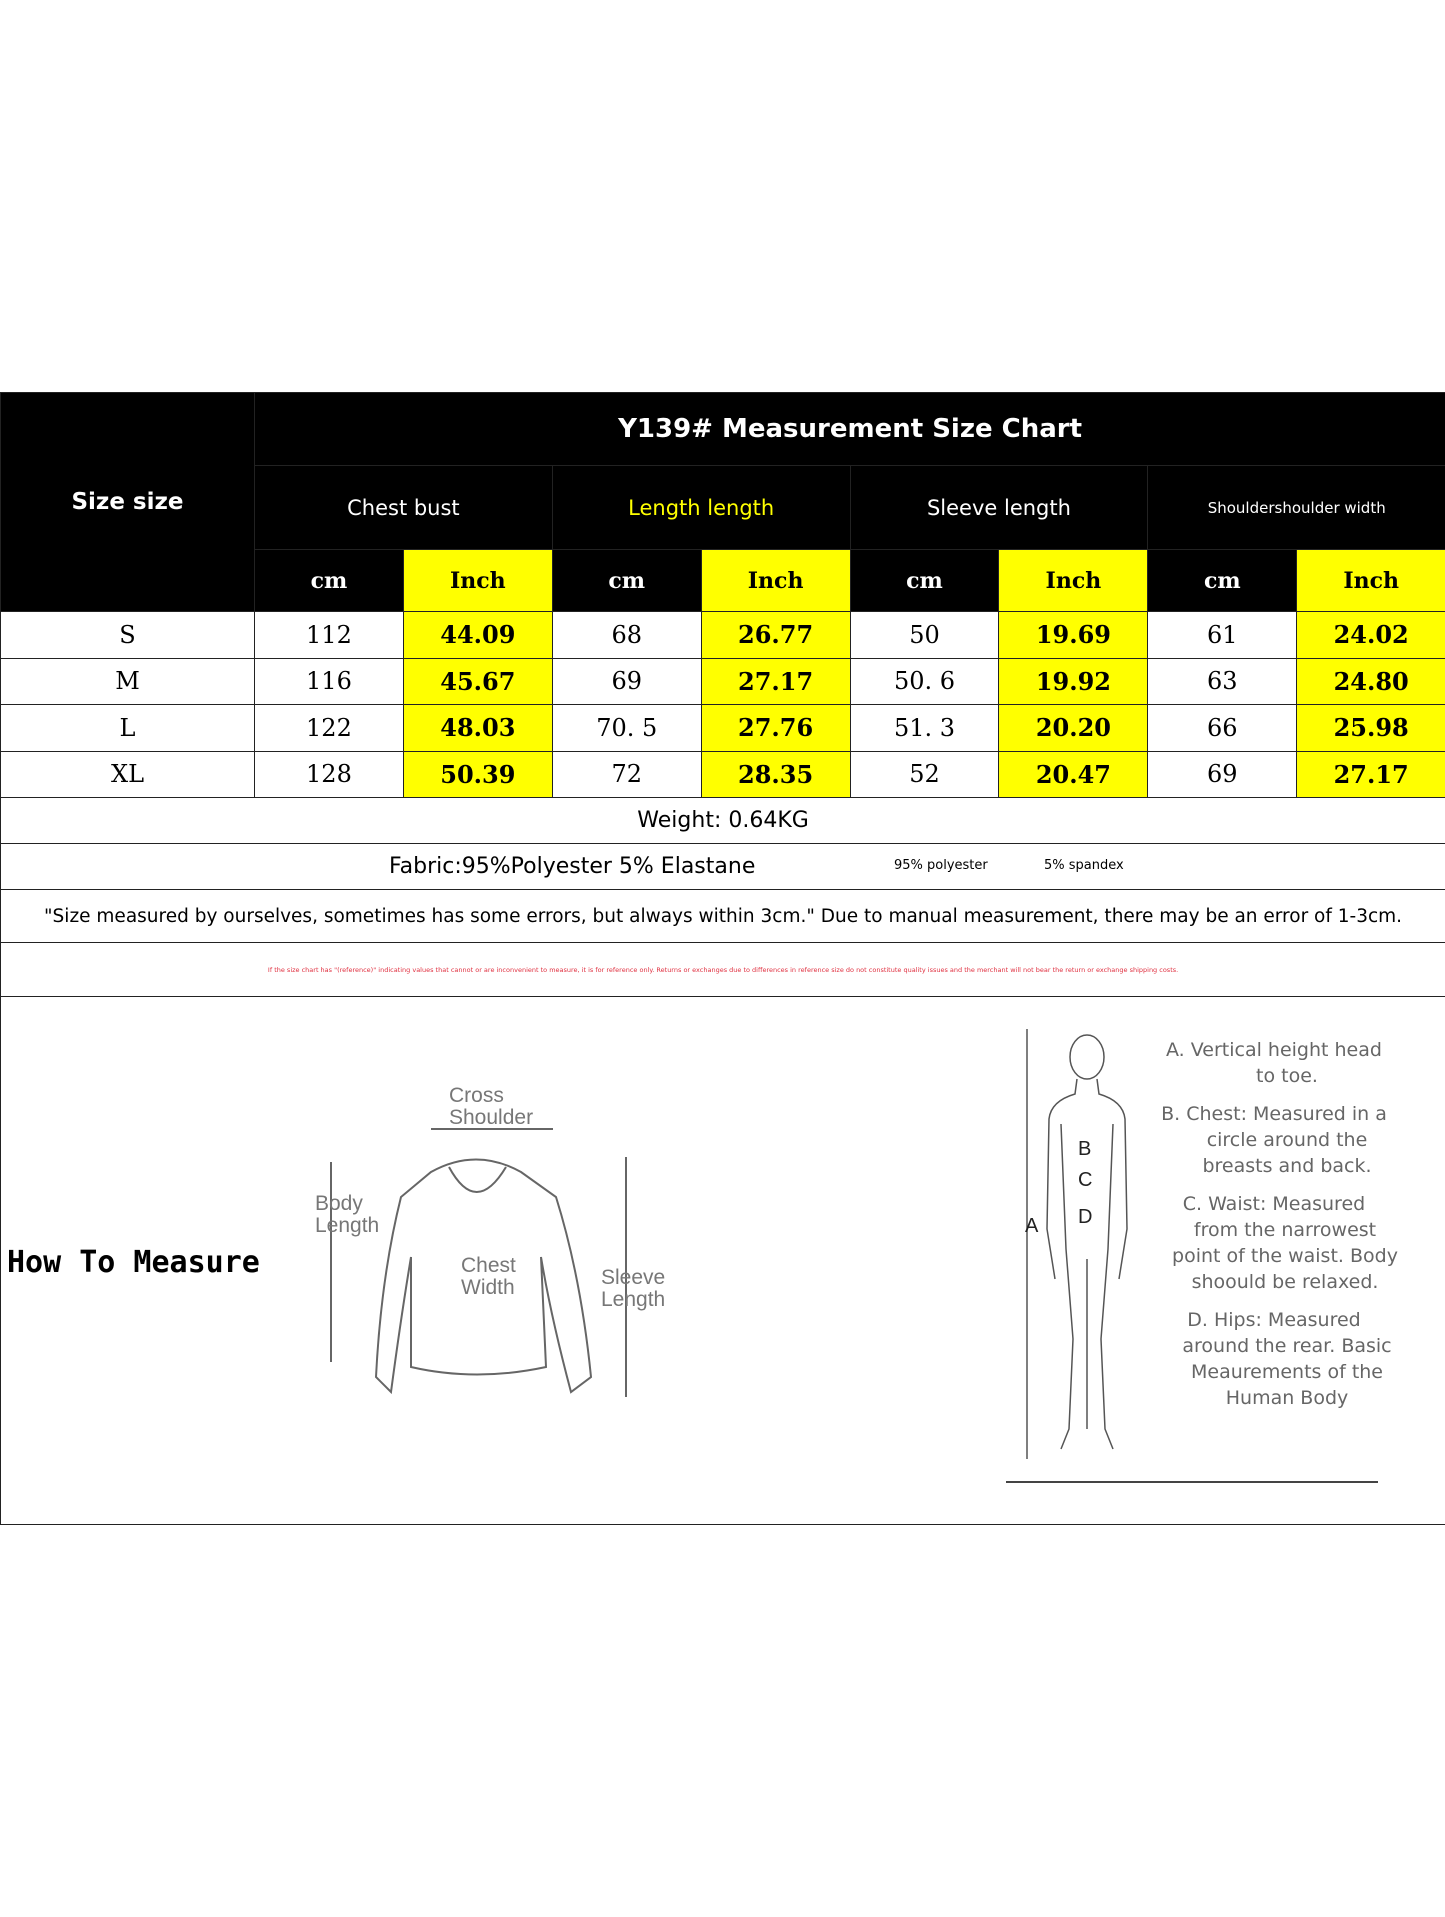 The height and width of the screenshot is (1917, 1445). Describe the element at coordinates (701, 507) in the screenshot. I see `group-length: Length length` at that location.